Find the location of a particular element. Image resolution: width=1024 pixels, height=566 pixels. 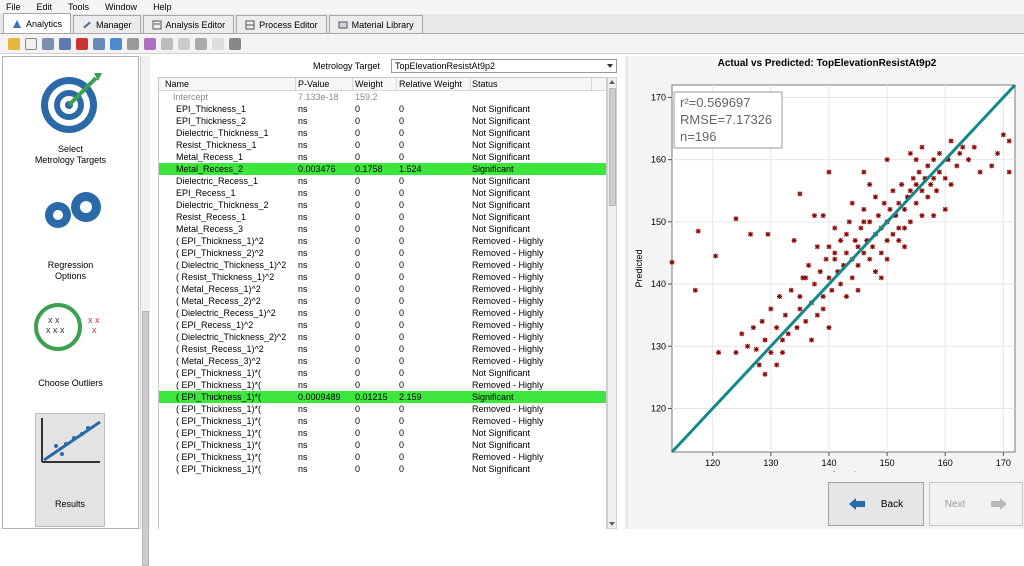

sidebar-scrollbar is located at coordinates (145, 311).